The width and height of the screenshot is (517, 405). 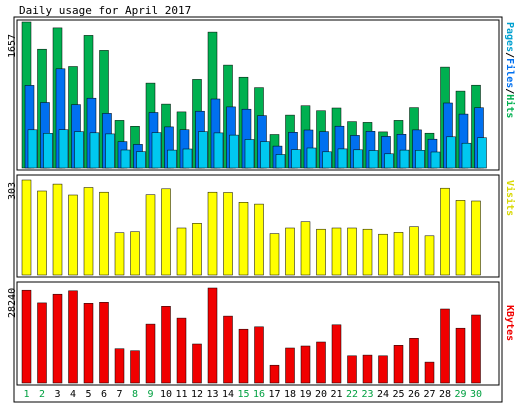 What do you see at coordinates (509, 55) in the screenshot?
I see `legend-sep-1: /` at bounding box center [509, 55].